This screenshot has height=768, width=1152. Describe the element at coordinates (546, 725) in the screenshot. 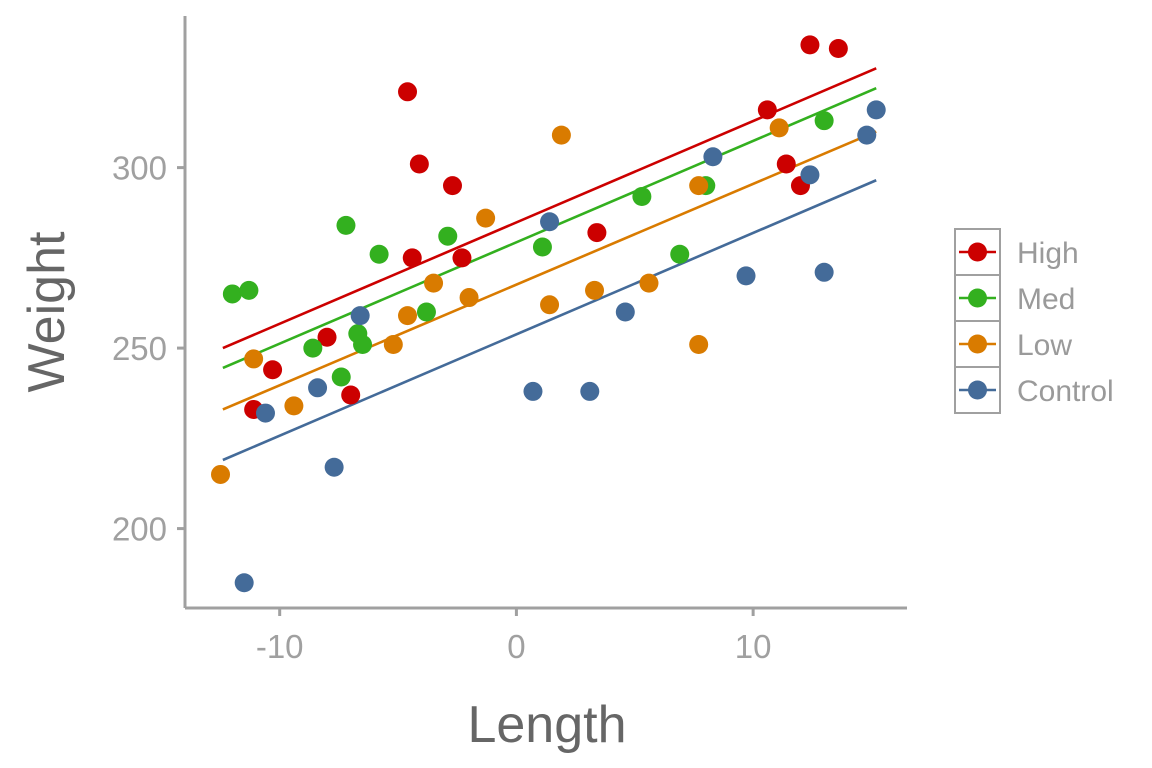

I see `x-axis-title: Length` at that location.